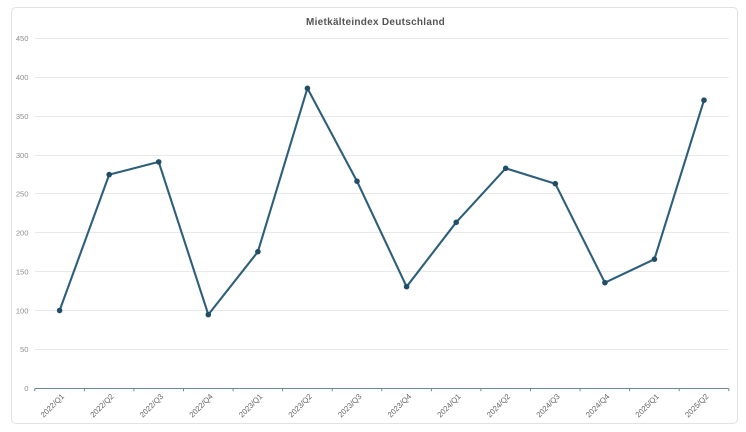 The height and width of the screenshot is (432, 746). What do you see at coordinates (22, 272) in the screenshot?
I see `svg-text: 150` at bounding box center [22, 272].